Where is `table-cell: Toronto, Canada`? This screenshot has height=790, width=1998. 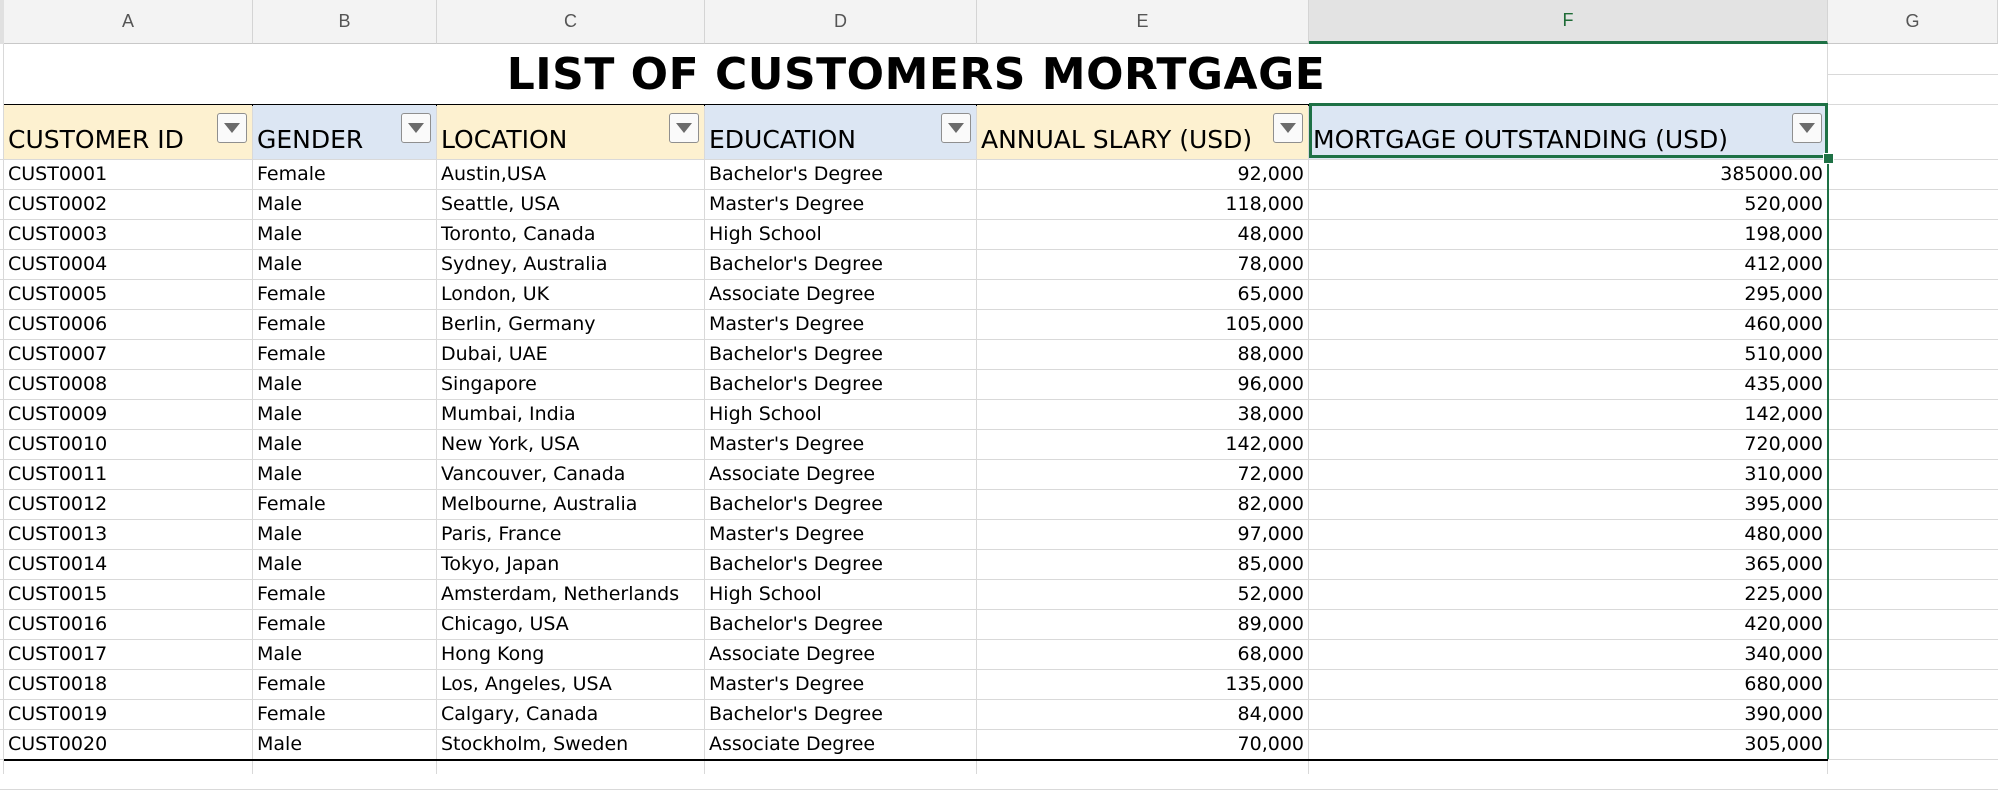 table-cell: Toronto, Canada is located at coordinates (518, 234).